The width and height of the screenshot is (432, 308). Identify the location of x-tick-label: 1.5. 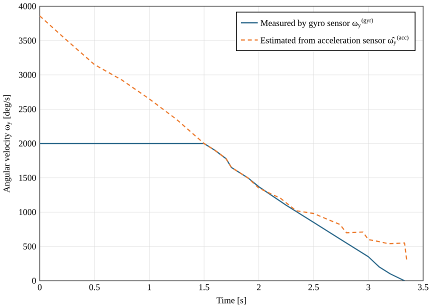
(204, 287).